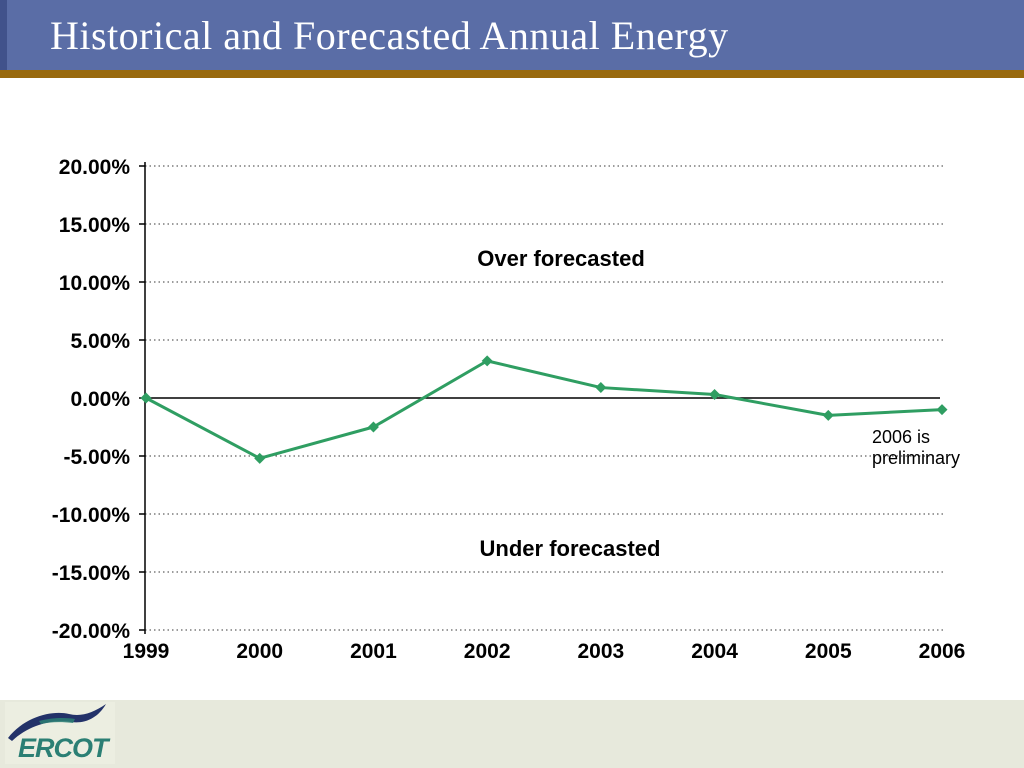  I want to click on ercot-logo-swoosh-icon, so click(57, 722).